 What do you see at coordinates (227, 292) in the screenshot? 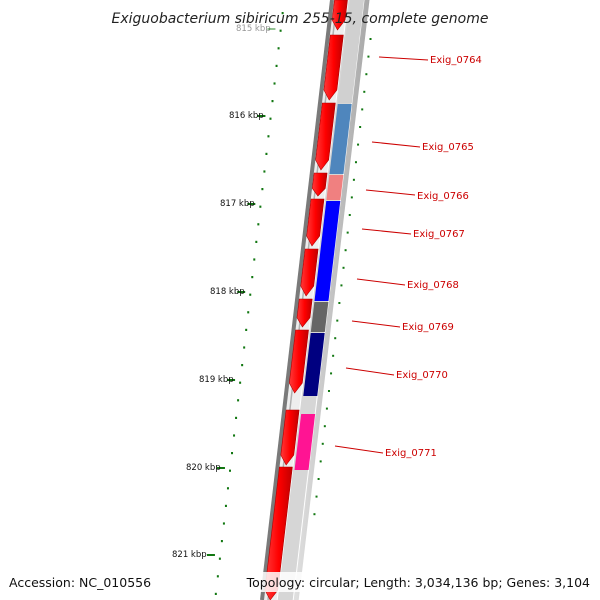
I see `kbp-label: 818 kbp` at bounding box center [227, 292].